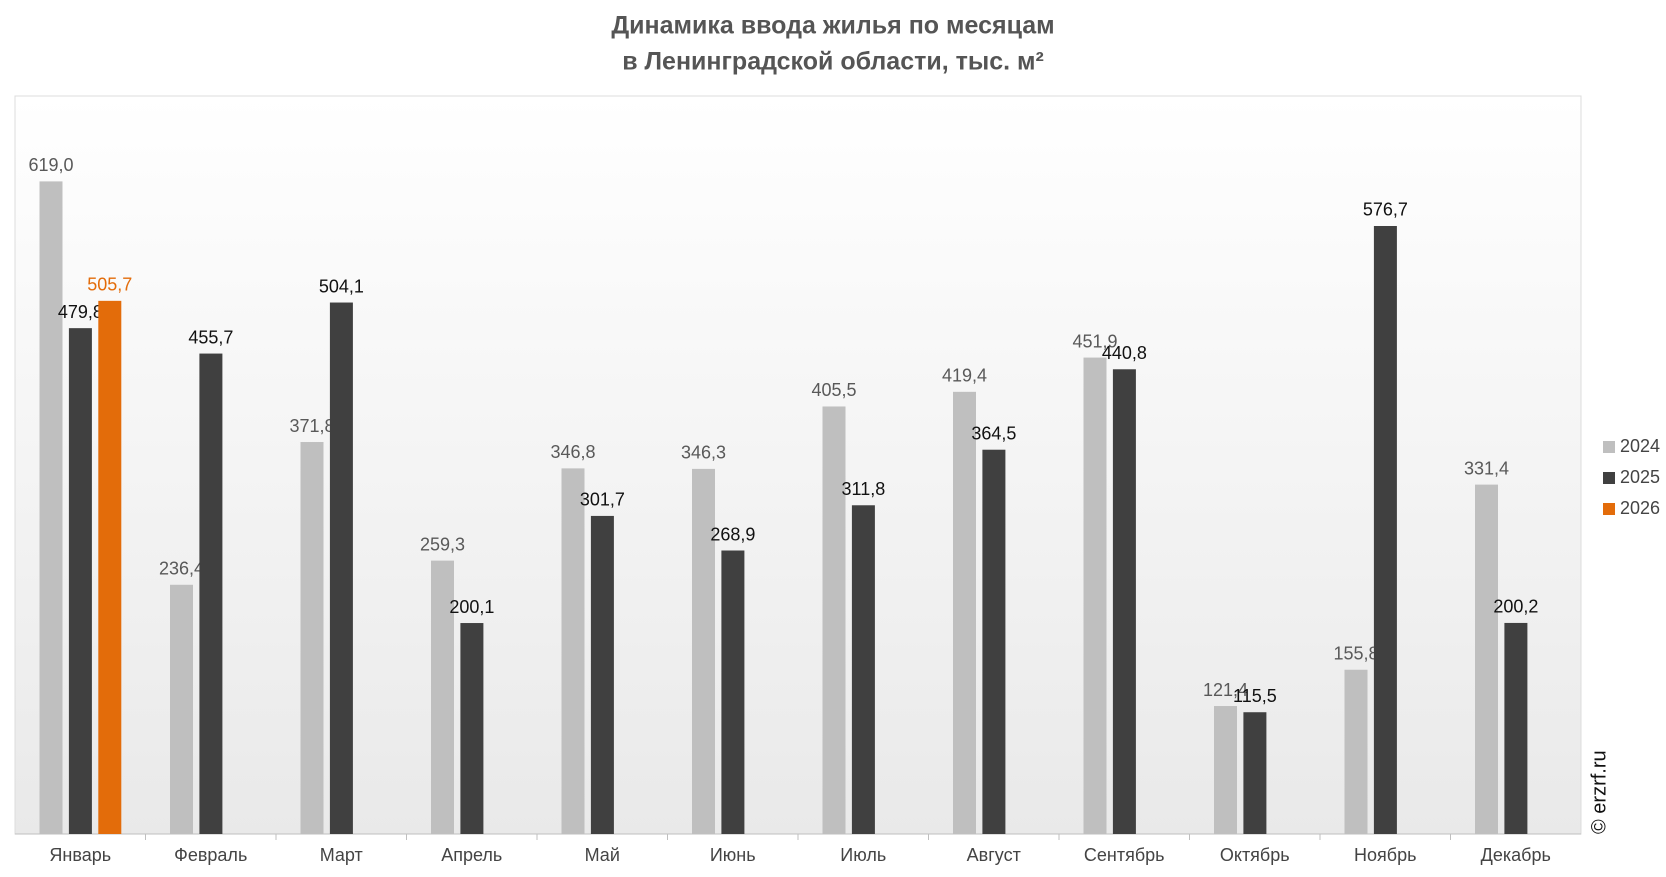 The height and width of the screenshot is (877, 1666). I want to click on value-label: 331,4, so click(1486, 468).